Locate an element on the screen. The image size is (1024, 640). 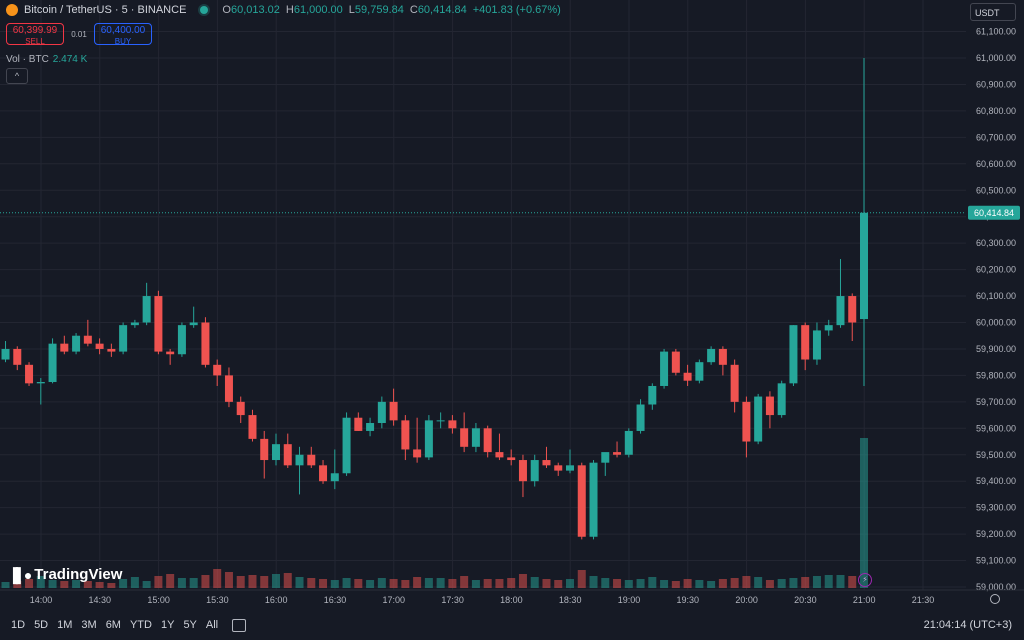
tradingview-logo: ▐▌● TradingView is located at coordinates (65, 574).